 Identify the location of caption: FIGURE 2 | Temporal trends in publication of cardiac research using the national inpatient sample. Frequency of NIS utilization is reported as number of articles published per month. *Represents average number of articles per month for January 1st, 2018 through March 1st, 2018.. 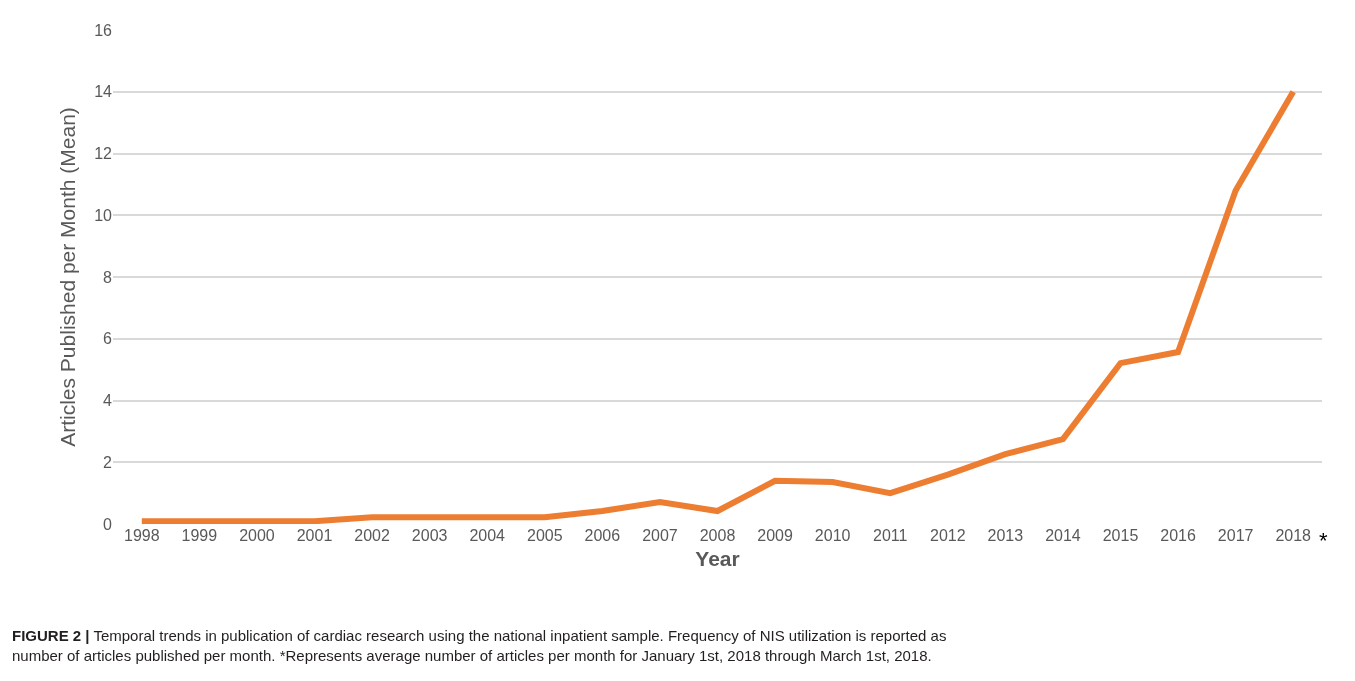
(479, 645).